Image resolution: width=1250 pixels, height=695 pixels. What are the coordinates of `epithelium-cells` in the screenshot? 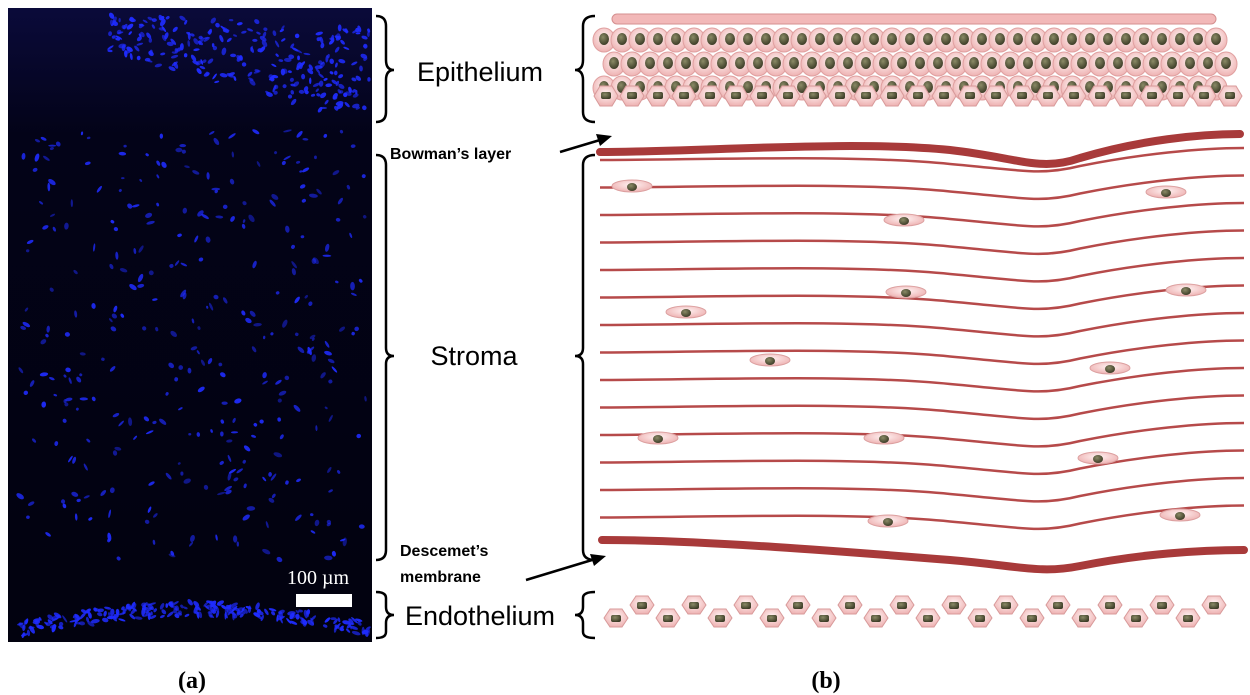 It's located at (917, 60).